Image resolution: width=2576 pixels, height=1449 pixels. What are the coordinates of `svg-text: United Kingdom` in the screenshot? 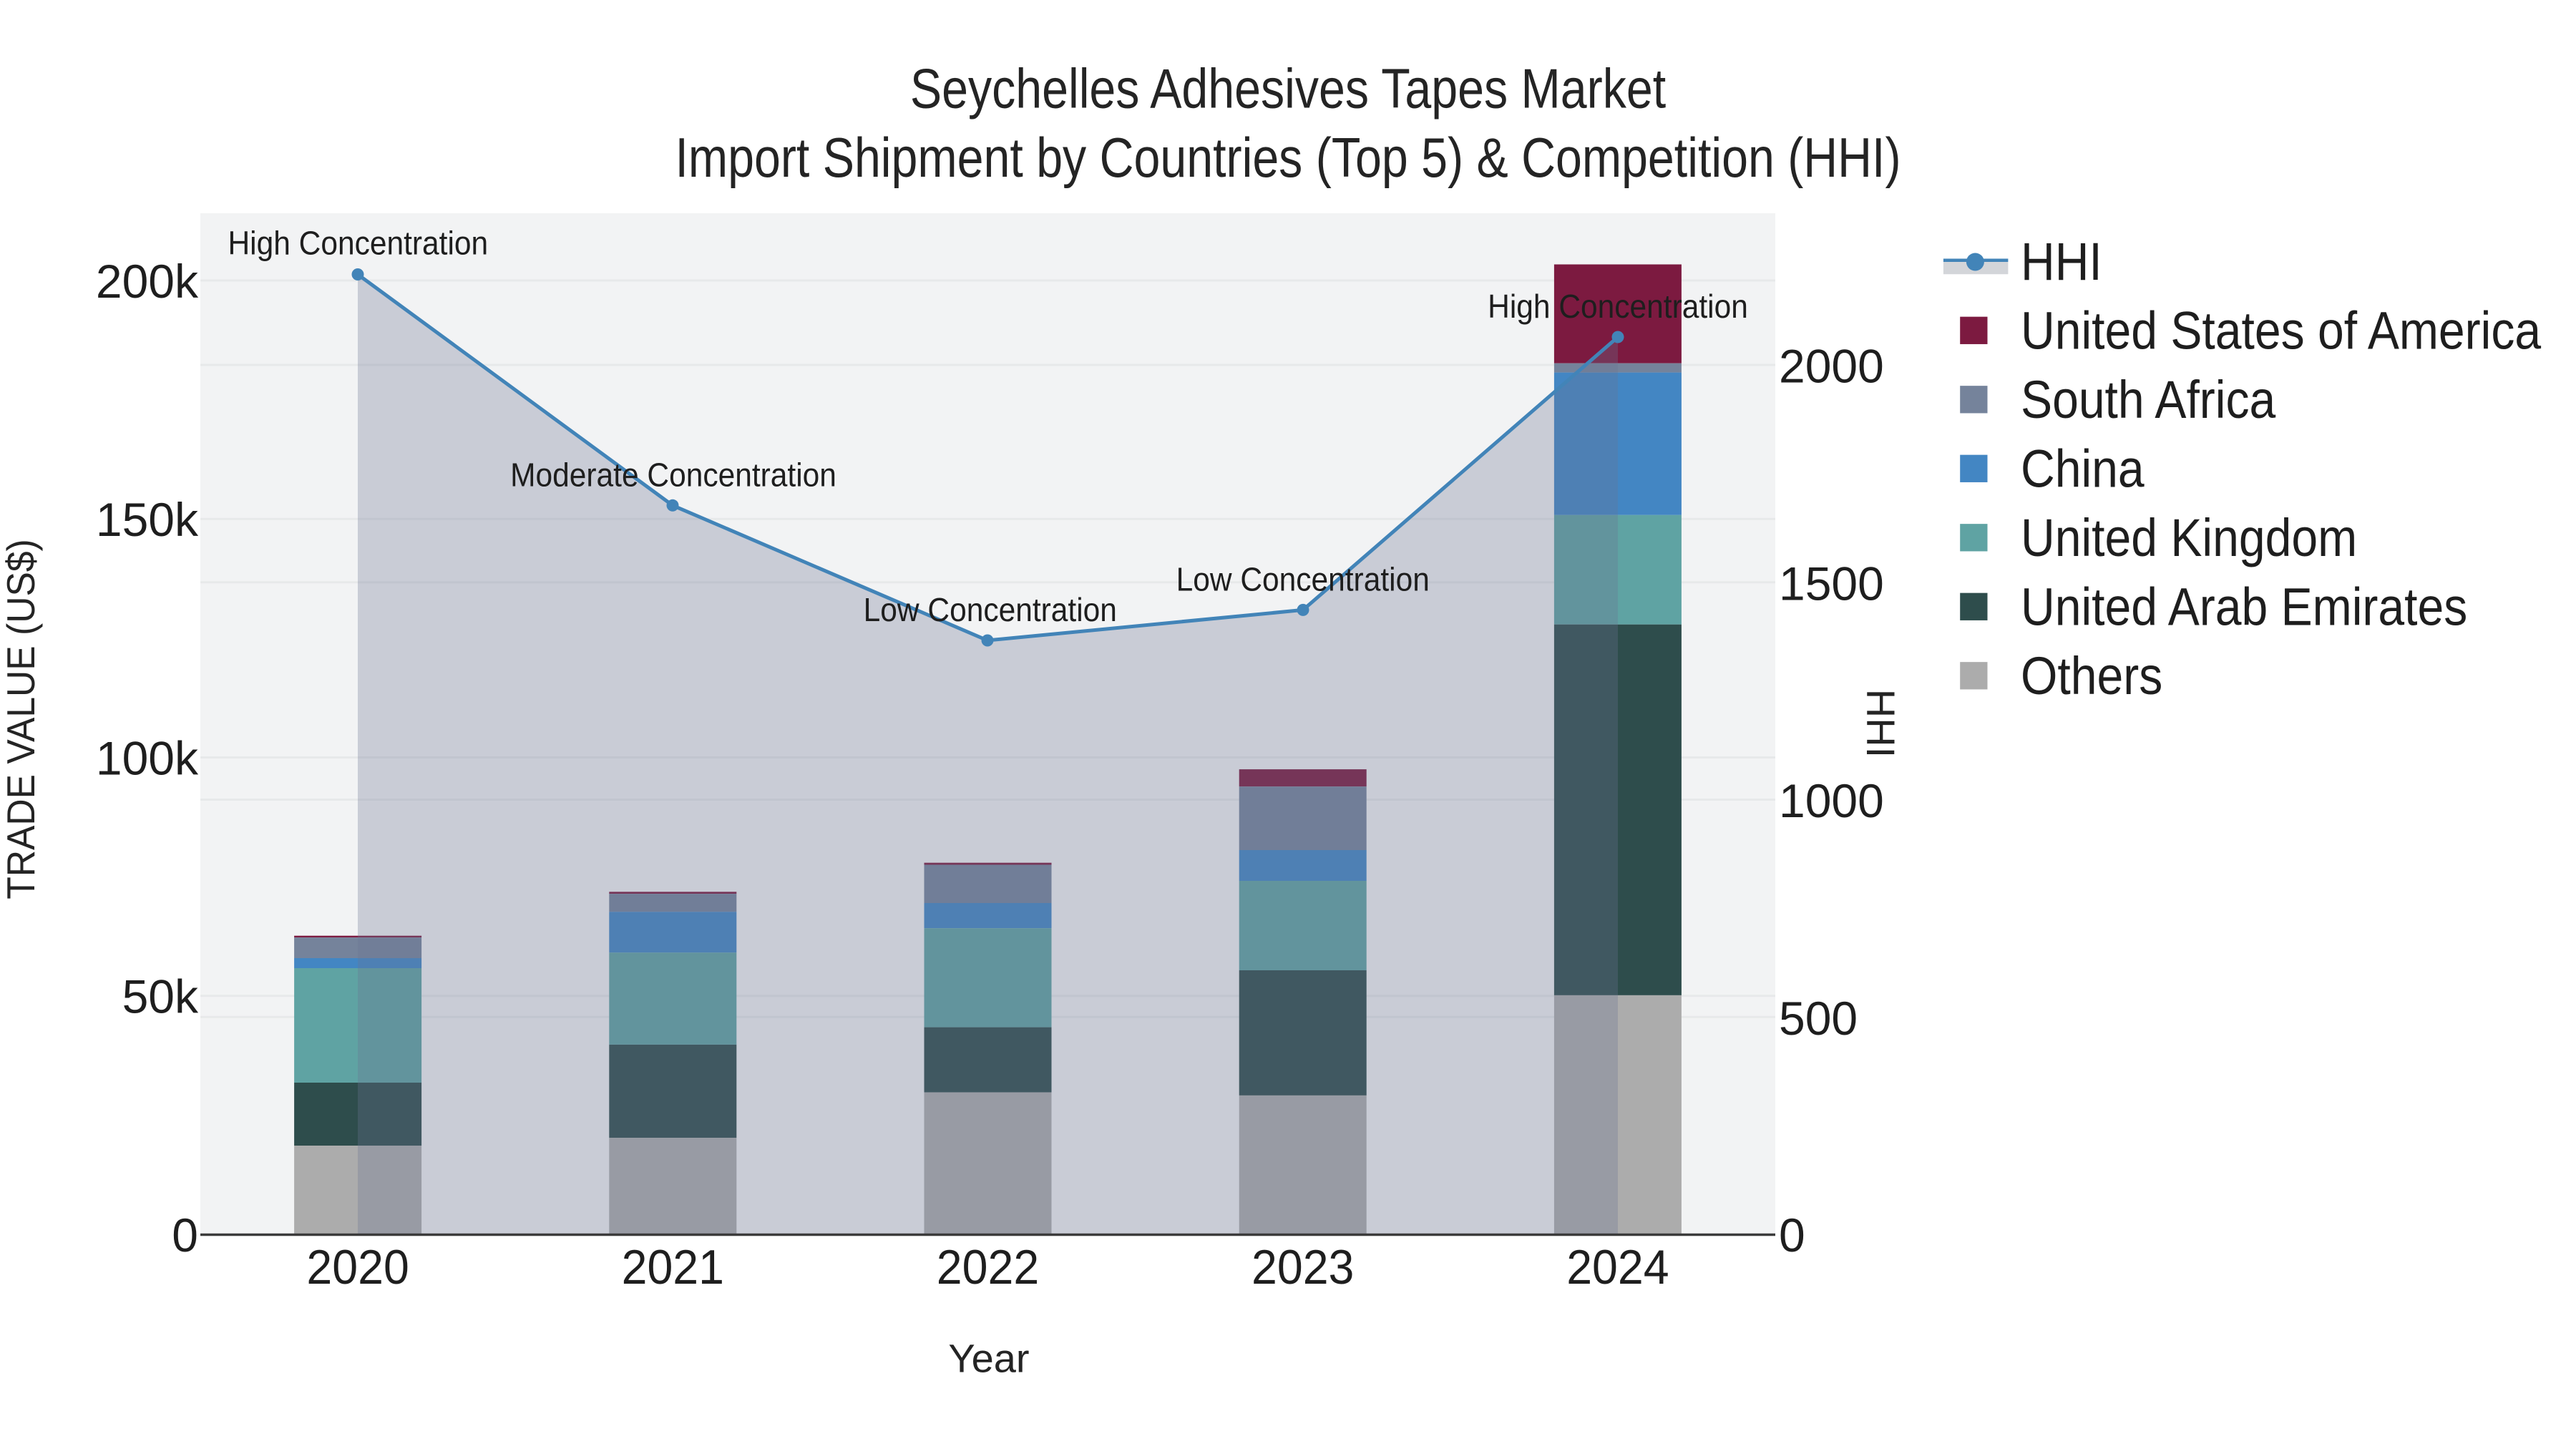 It's located at (2189, 537).